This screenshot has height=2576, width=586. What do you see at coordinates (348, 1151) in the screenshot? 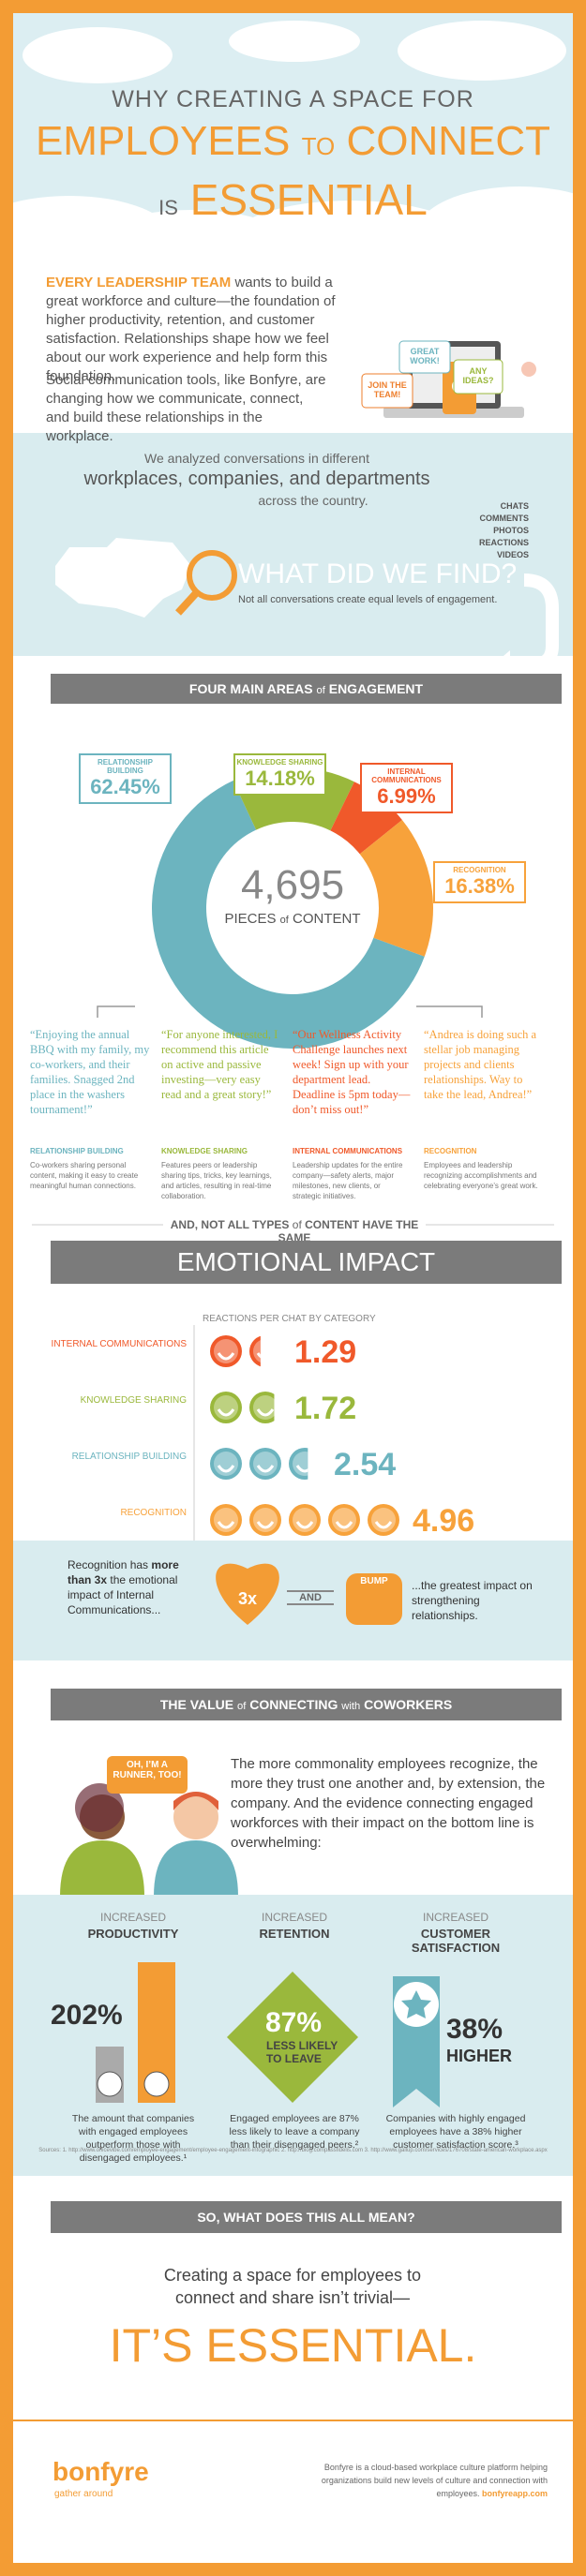
I see `quote-title: INTERNAL COMMUNICATIONS` at bounding box center [348, 1151].